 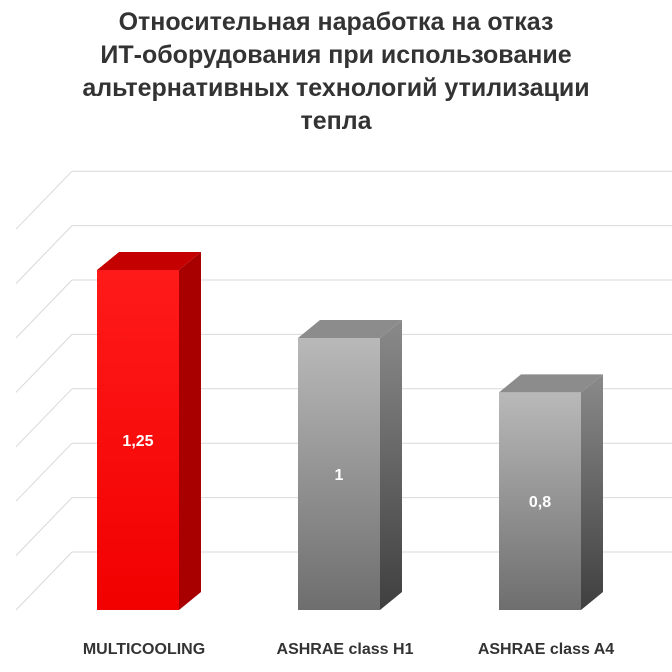 What do you see at coordinates (144, 649) in the screenshot?
I see `category-label: MULTICOOLING` at bounding box center [144, 649].